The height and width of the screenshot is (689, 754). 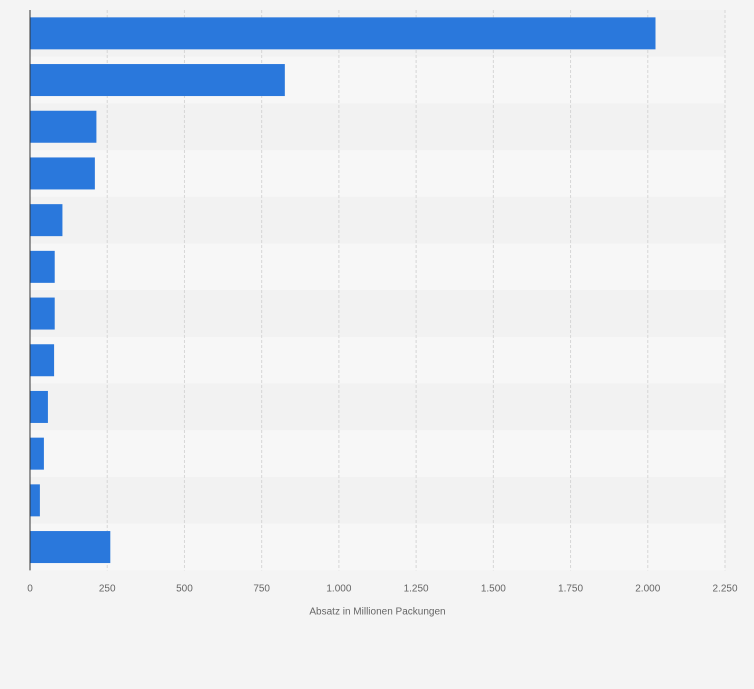 What do you see at coordinates (382, 588) in the screenshot?
I see `x-axis-ticks: 0 250 500 750 1.000 1.250 1.500 1.750 2.000 2.250` at bounding box center [382, 588].